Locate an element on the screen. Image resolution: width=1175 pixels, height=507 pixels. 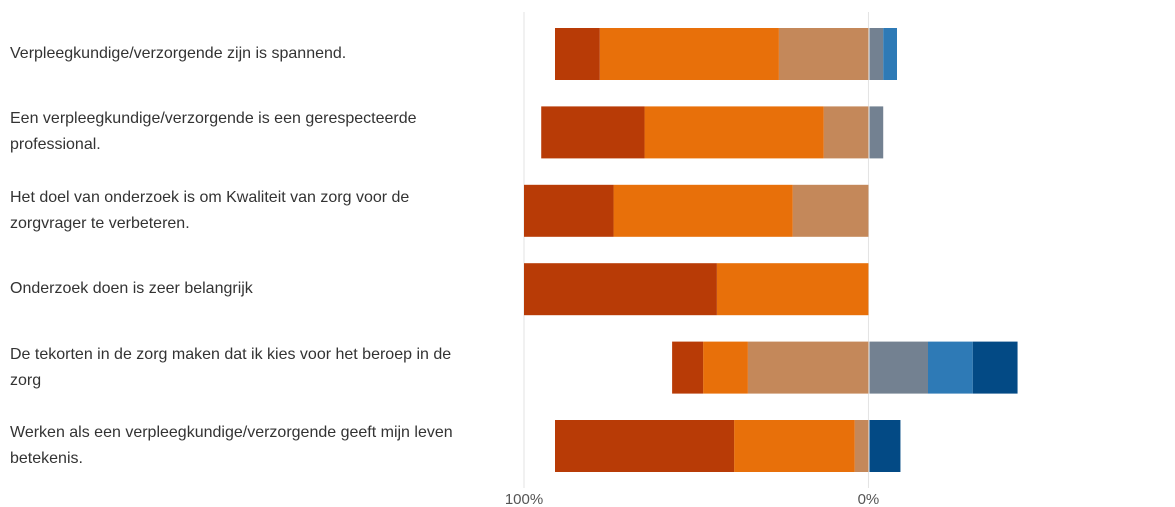
x-tick-label: 0% is located at coordinates (869, 499).